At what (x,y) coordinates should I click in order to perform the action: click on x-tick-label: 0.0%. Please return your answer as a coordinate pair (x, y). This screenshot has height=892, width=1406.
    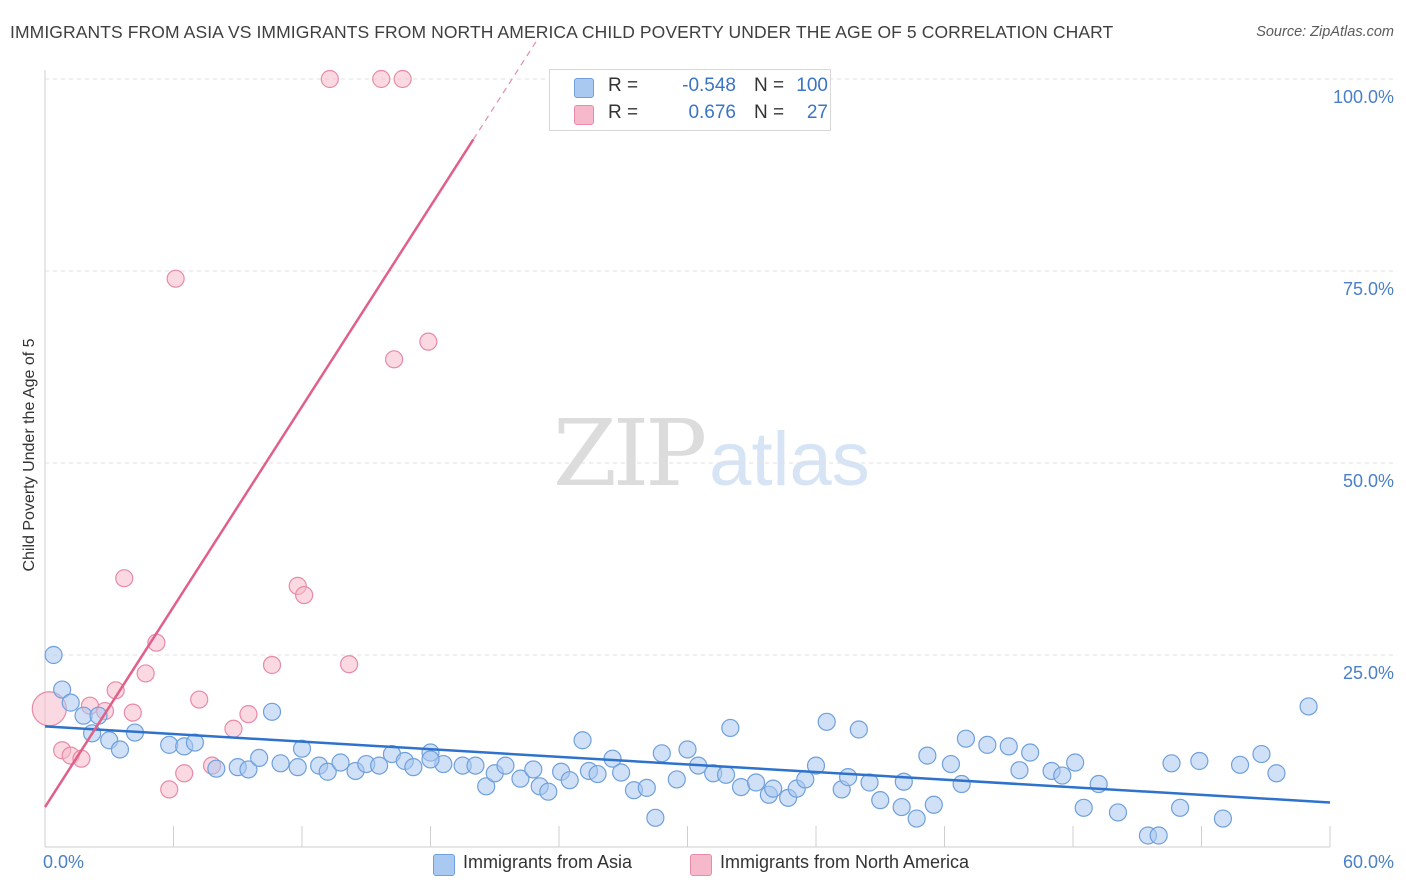
    Looking at the image, I should click on (64, 862).